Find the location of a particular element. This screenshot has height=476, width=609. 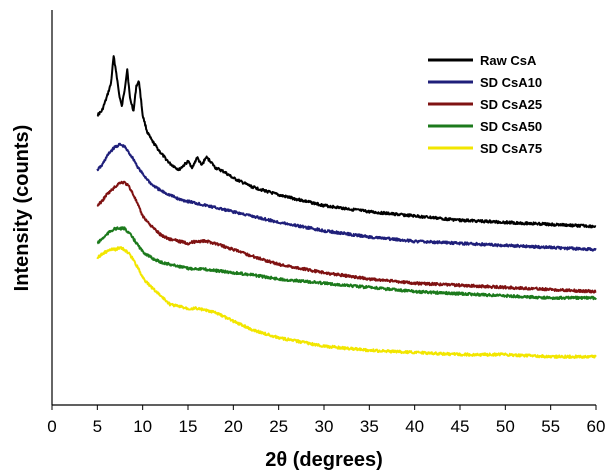

legend: Raw CsA SD CsA10 SD CsA25 SD CsA50 SD CsA75 is located at coordinates (485, 104).